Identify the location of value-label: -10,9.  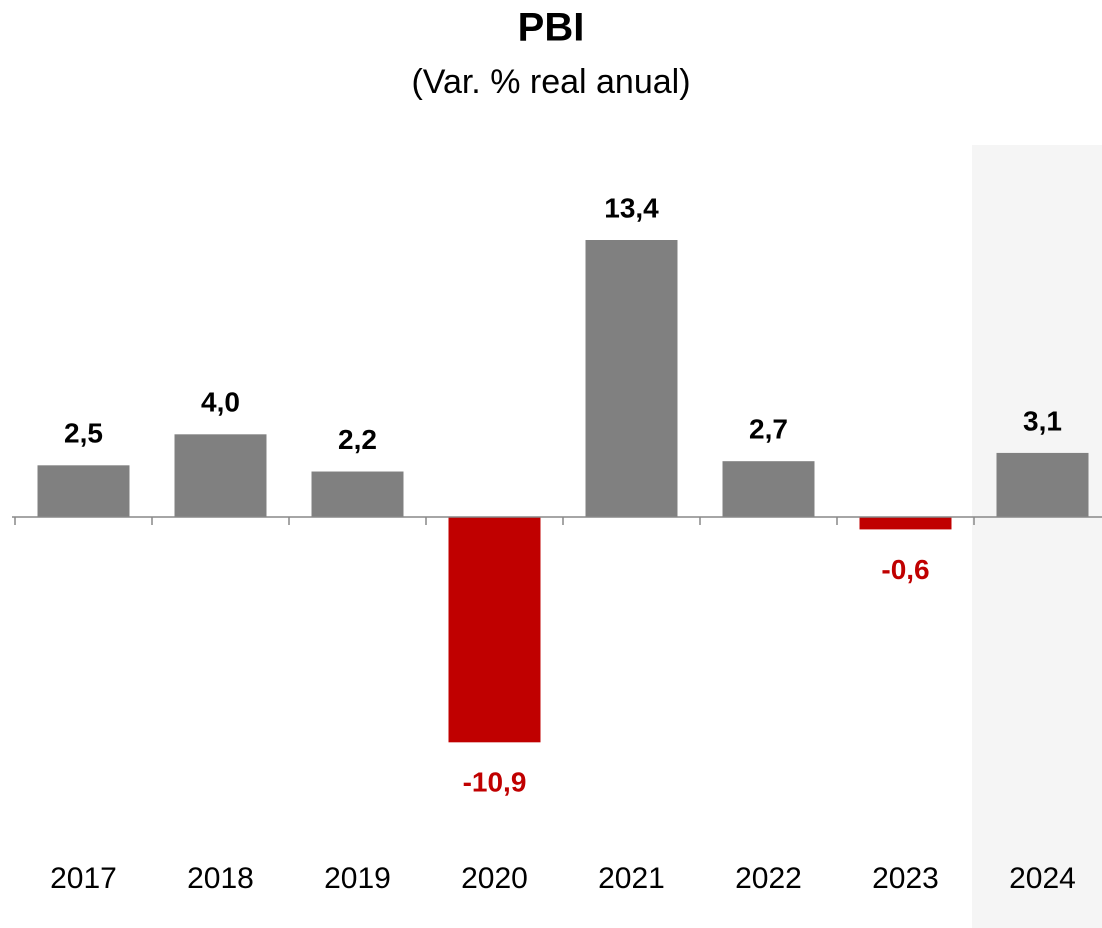
(495, 782).